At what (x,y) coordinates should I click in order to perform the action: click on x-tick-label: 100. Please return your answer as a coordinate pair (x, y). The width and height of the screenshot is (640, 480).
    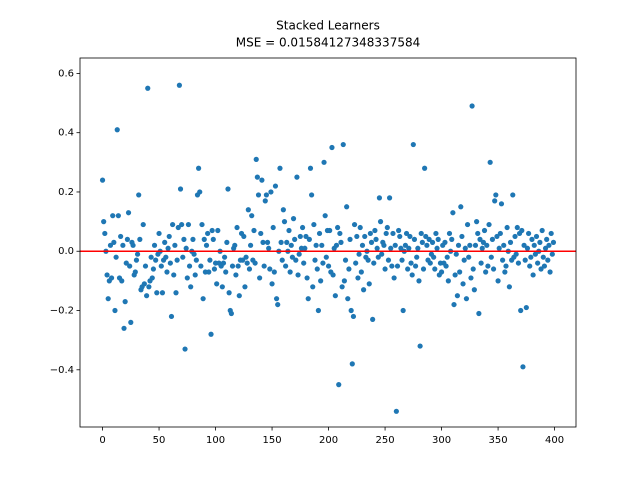
    Looking at the image, I should click on (215, 440).